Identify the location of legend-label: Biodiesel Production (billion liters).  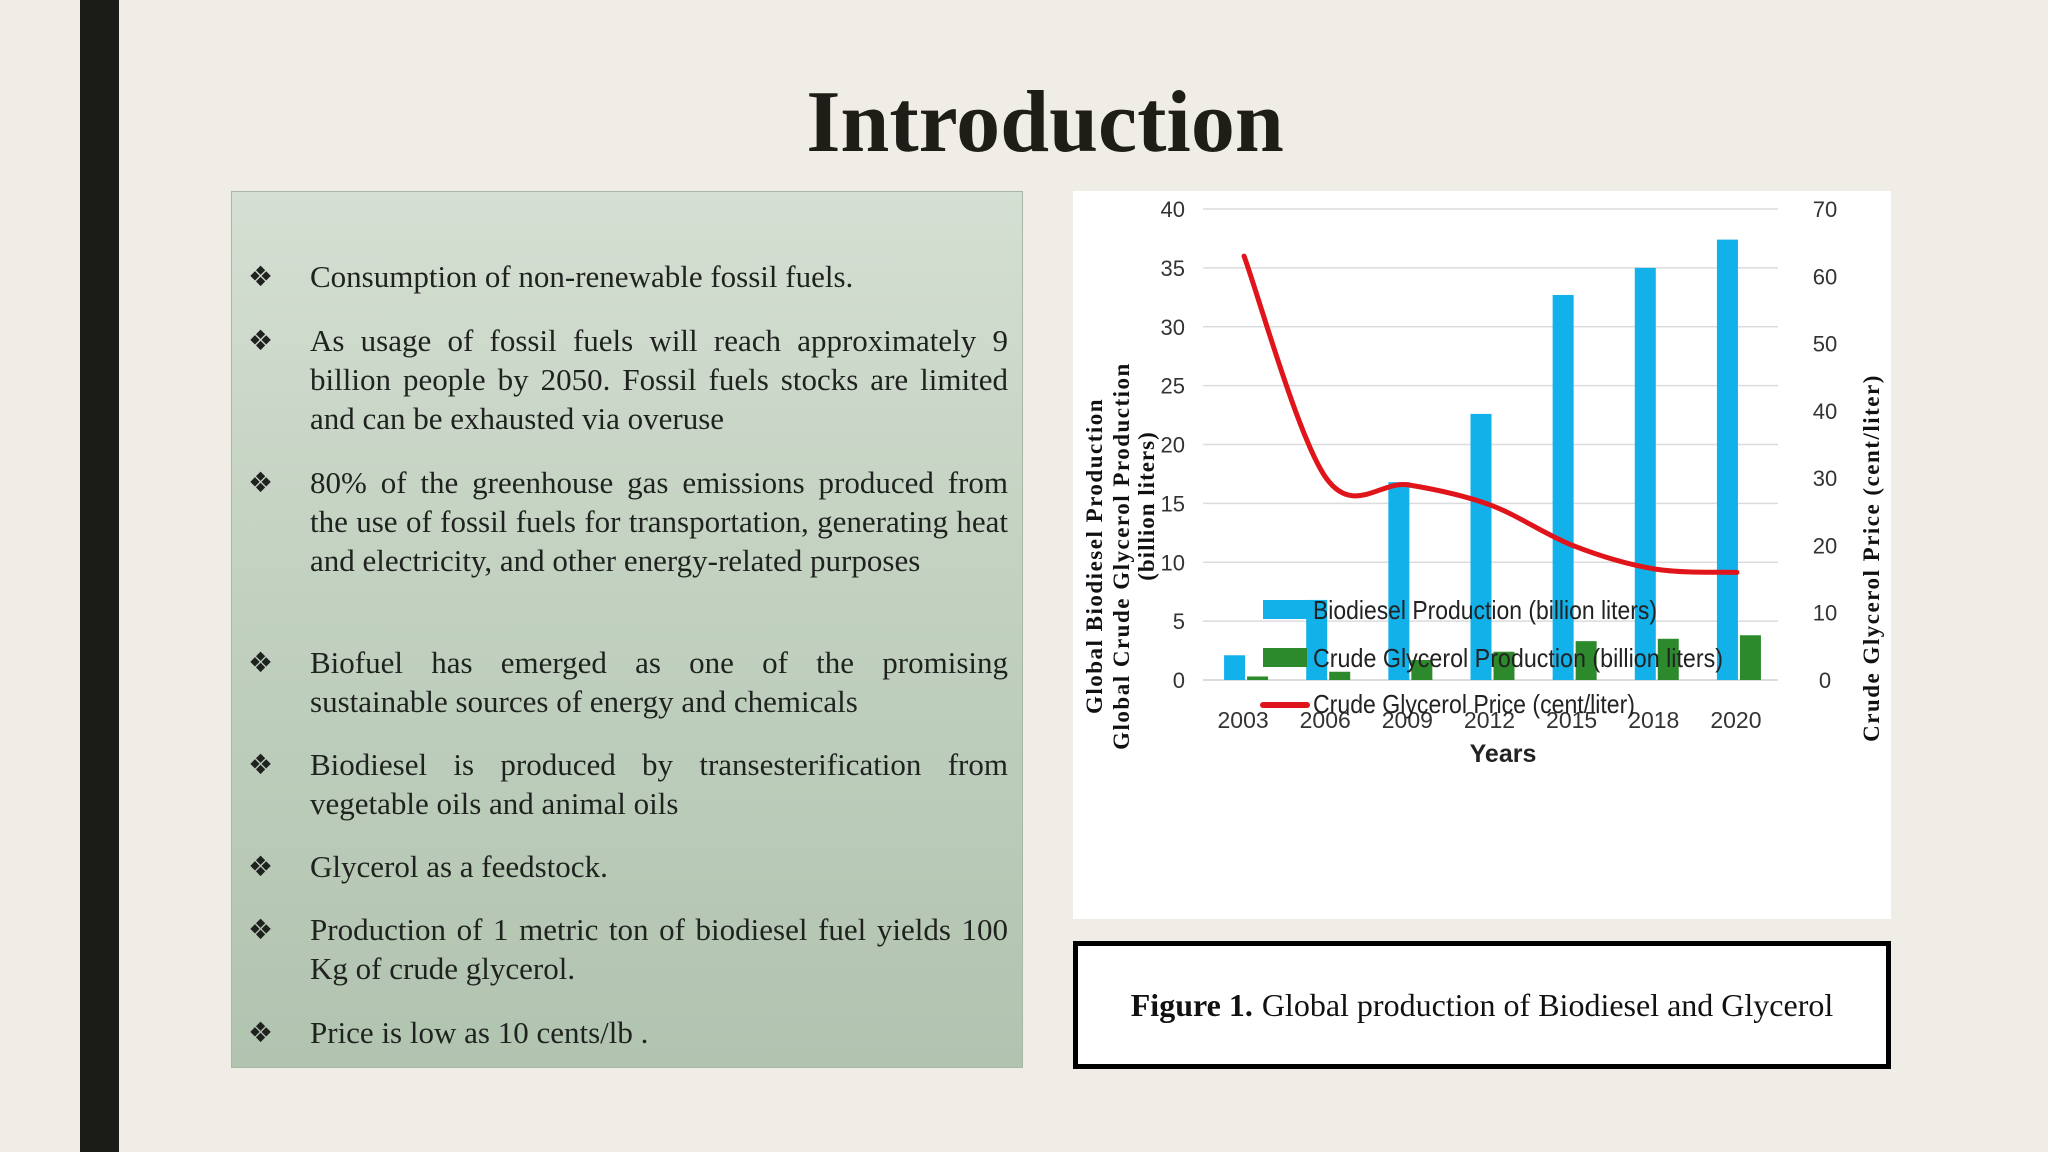
(1485, 610).